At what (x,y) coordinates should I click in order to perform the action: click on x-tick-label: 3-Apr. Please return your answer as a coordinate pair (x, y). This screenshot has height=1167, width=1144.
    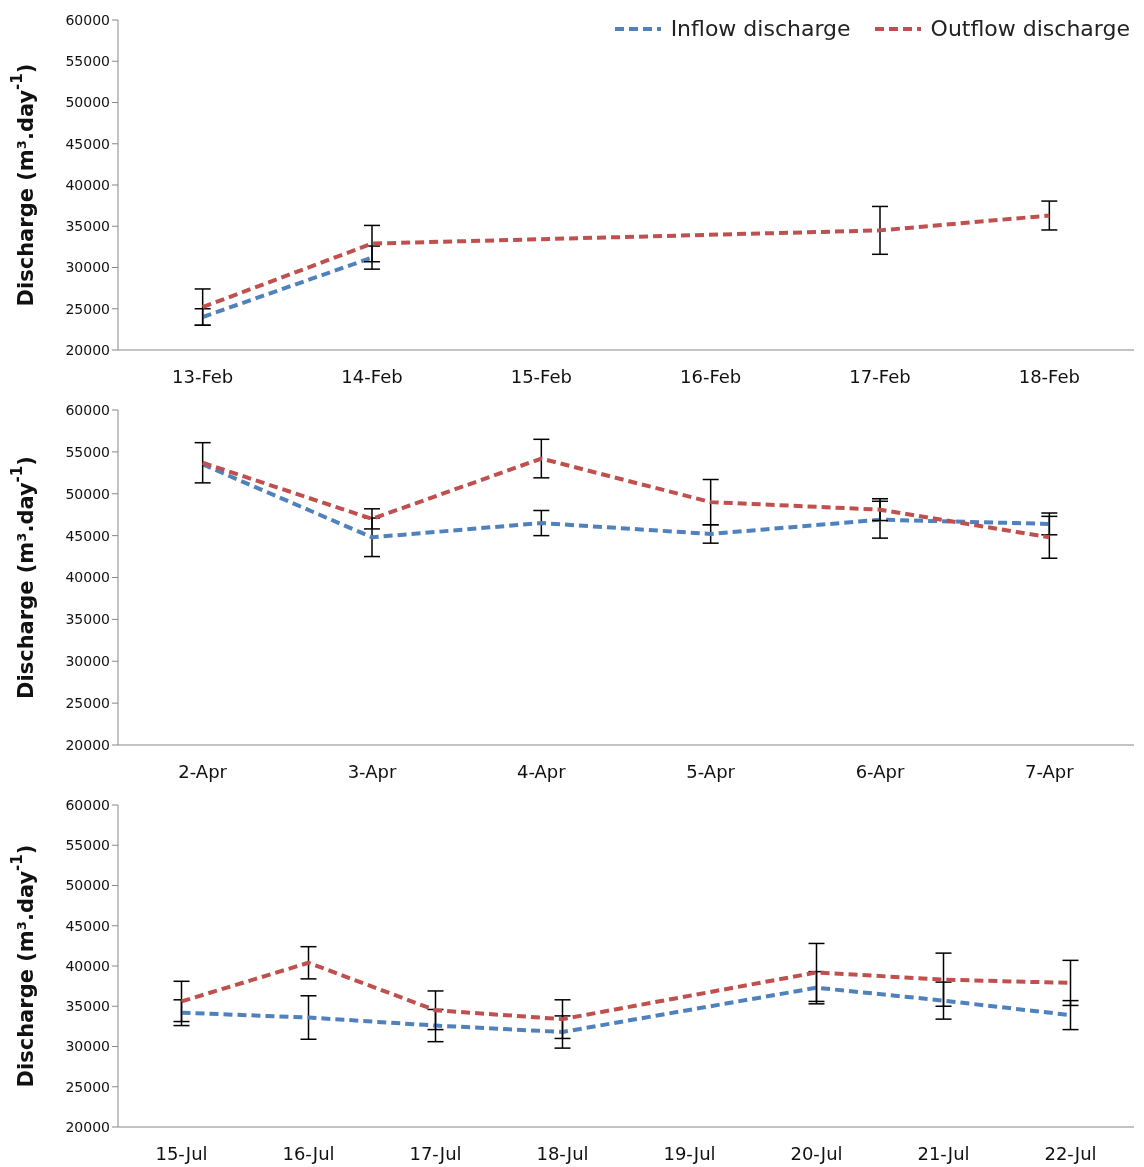
    Looking at the image, I should click on (372, 771).